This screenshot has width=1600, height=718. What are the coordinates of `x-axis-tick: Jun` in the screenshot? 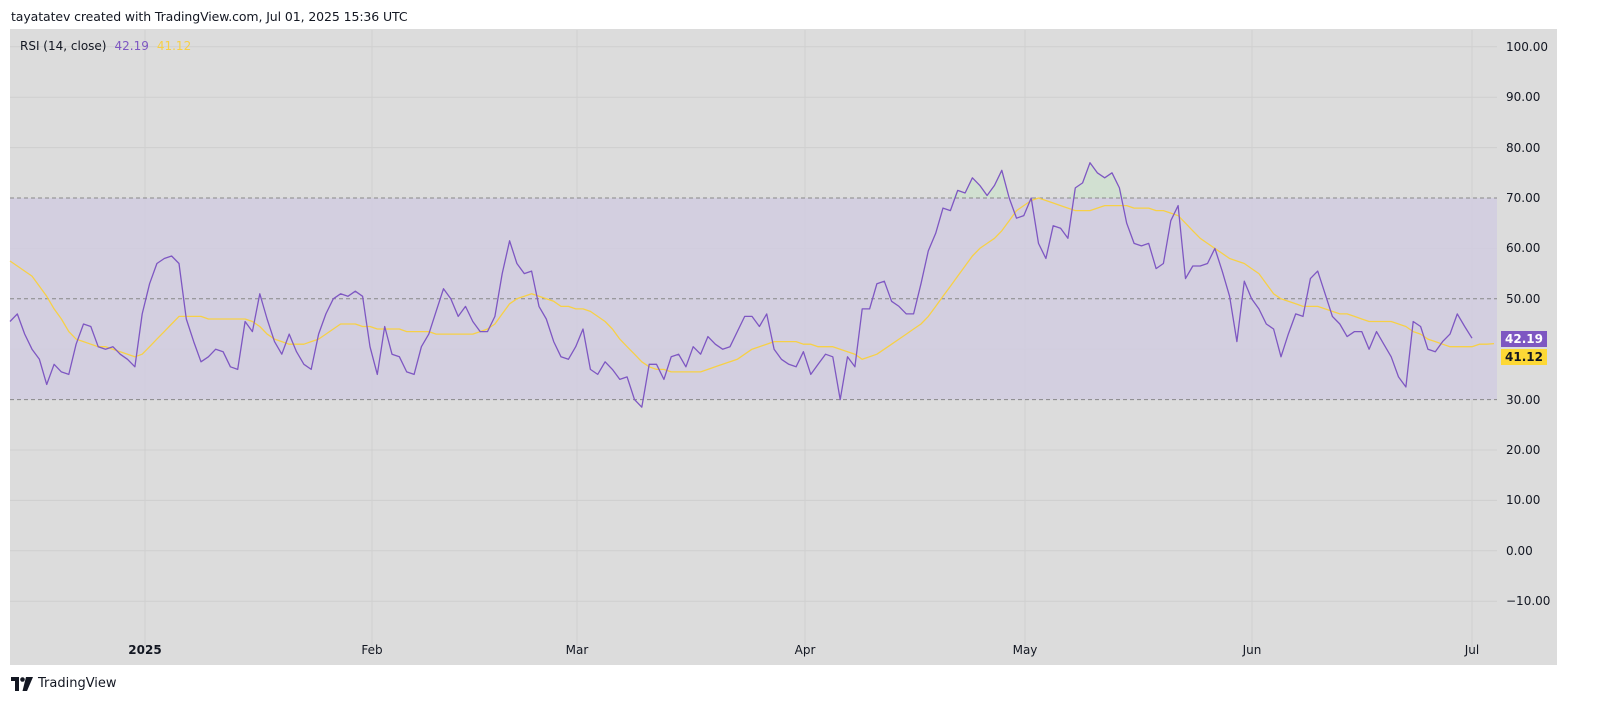 It's located at (1252, 650).